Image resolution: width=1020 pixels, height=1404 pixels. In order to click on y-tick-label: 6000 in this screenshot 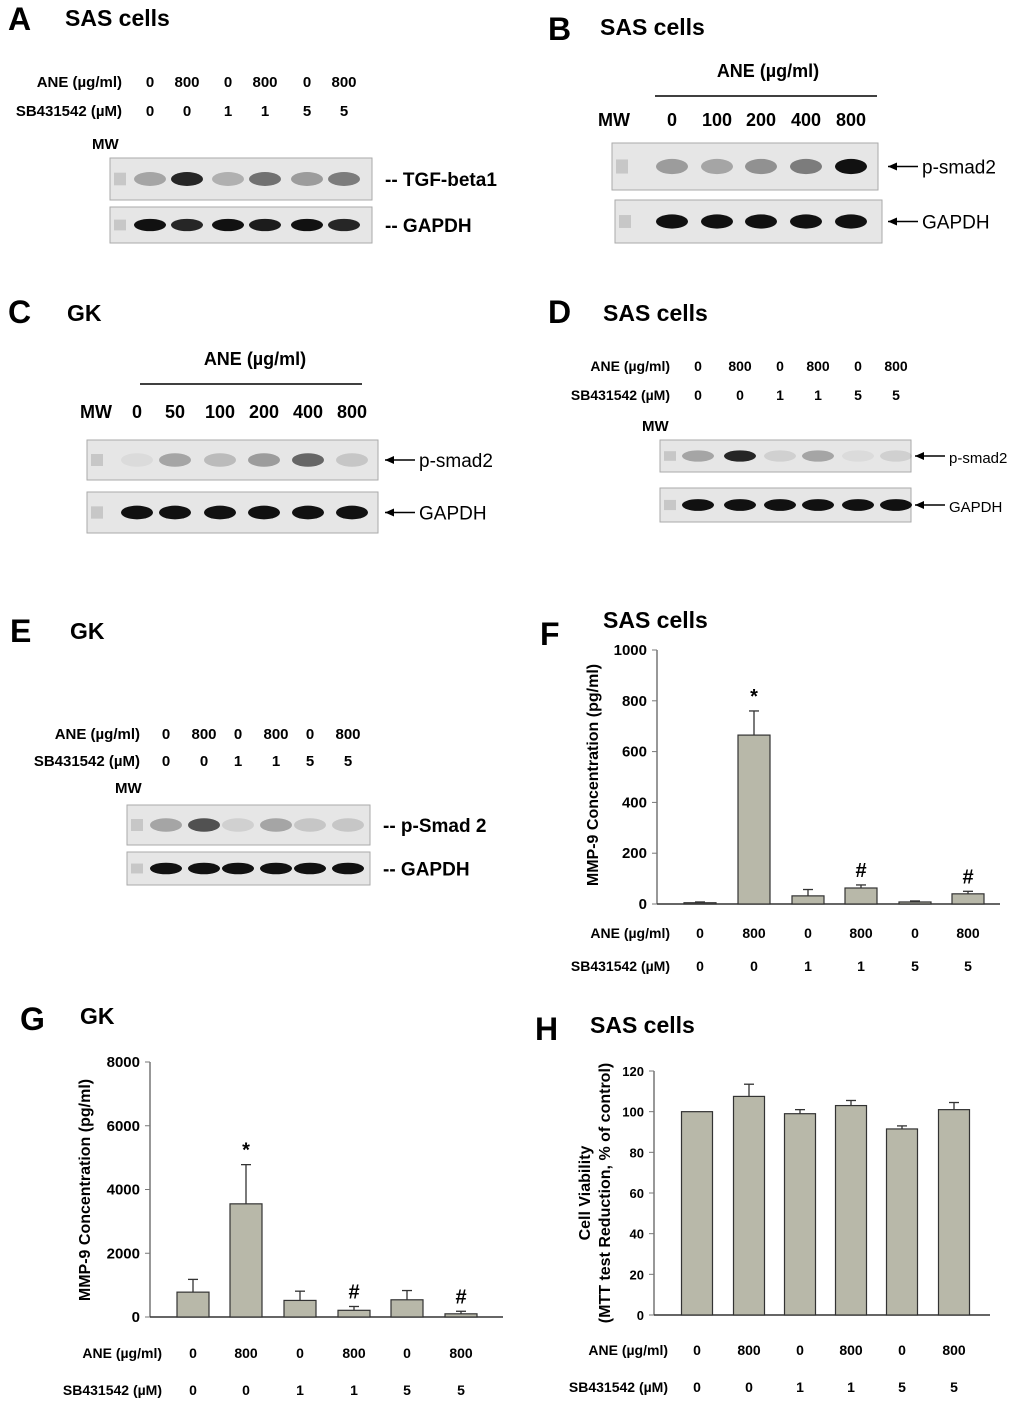, I will do `click(123, 1126)`.